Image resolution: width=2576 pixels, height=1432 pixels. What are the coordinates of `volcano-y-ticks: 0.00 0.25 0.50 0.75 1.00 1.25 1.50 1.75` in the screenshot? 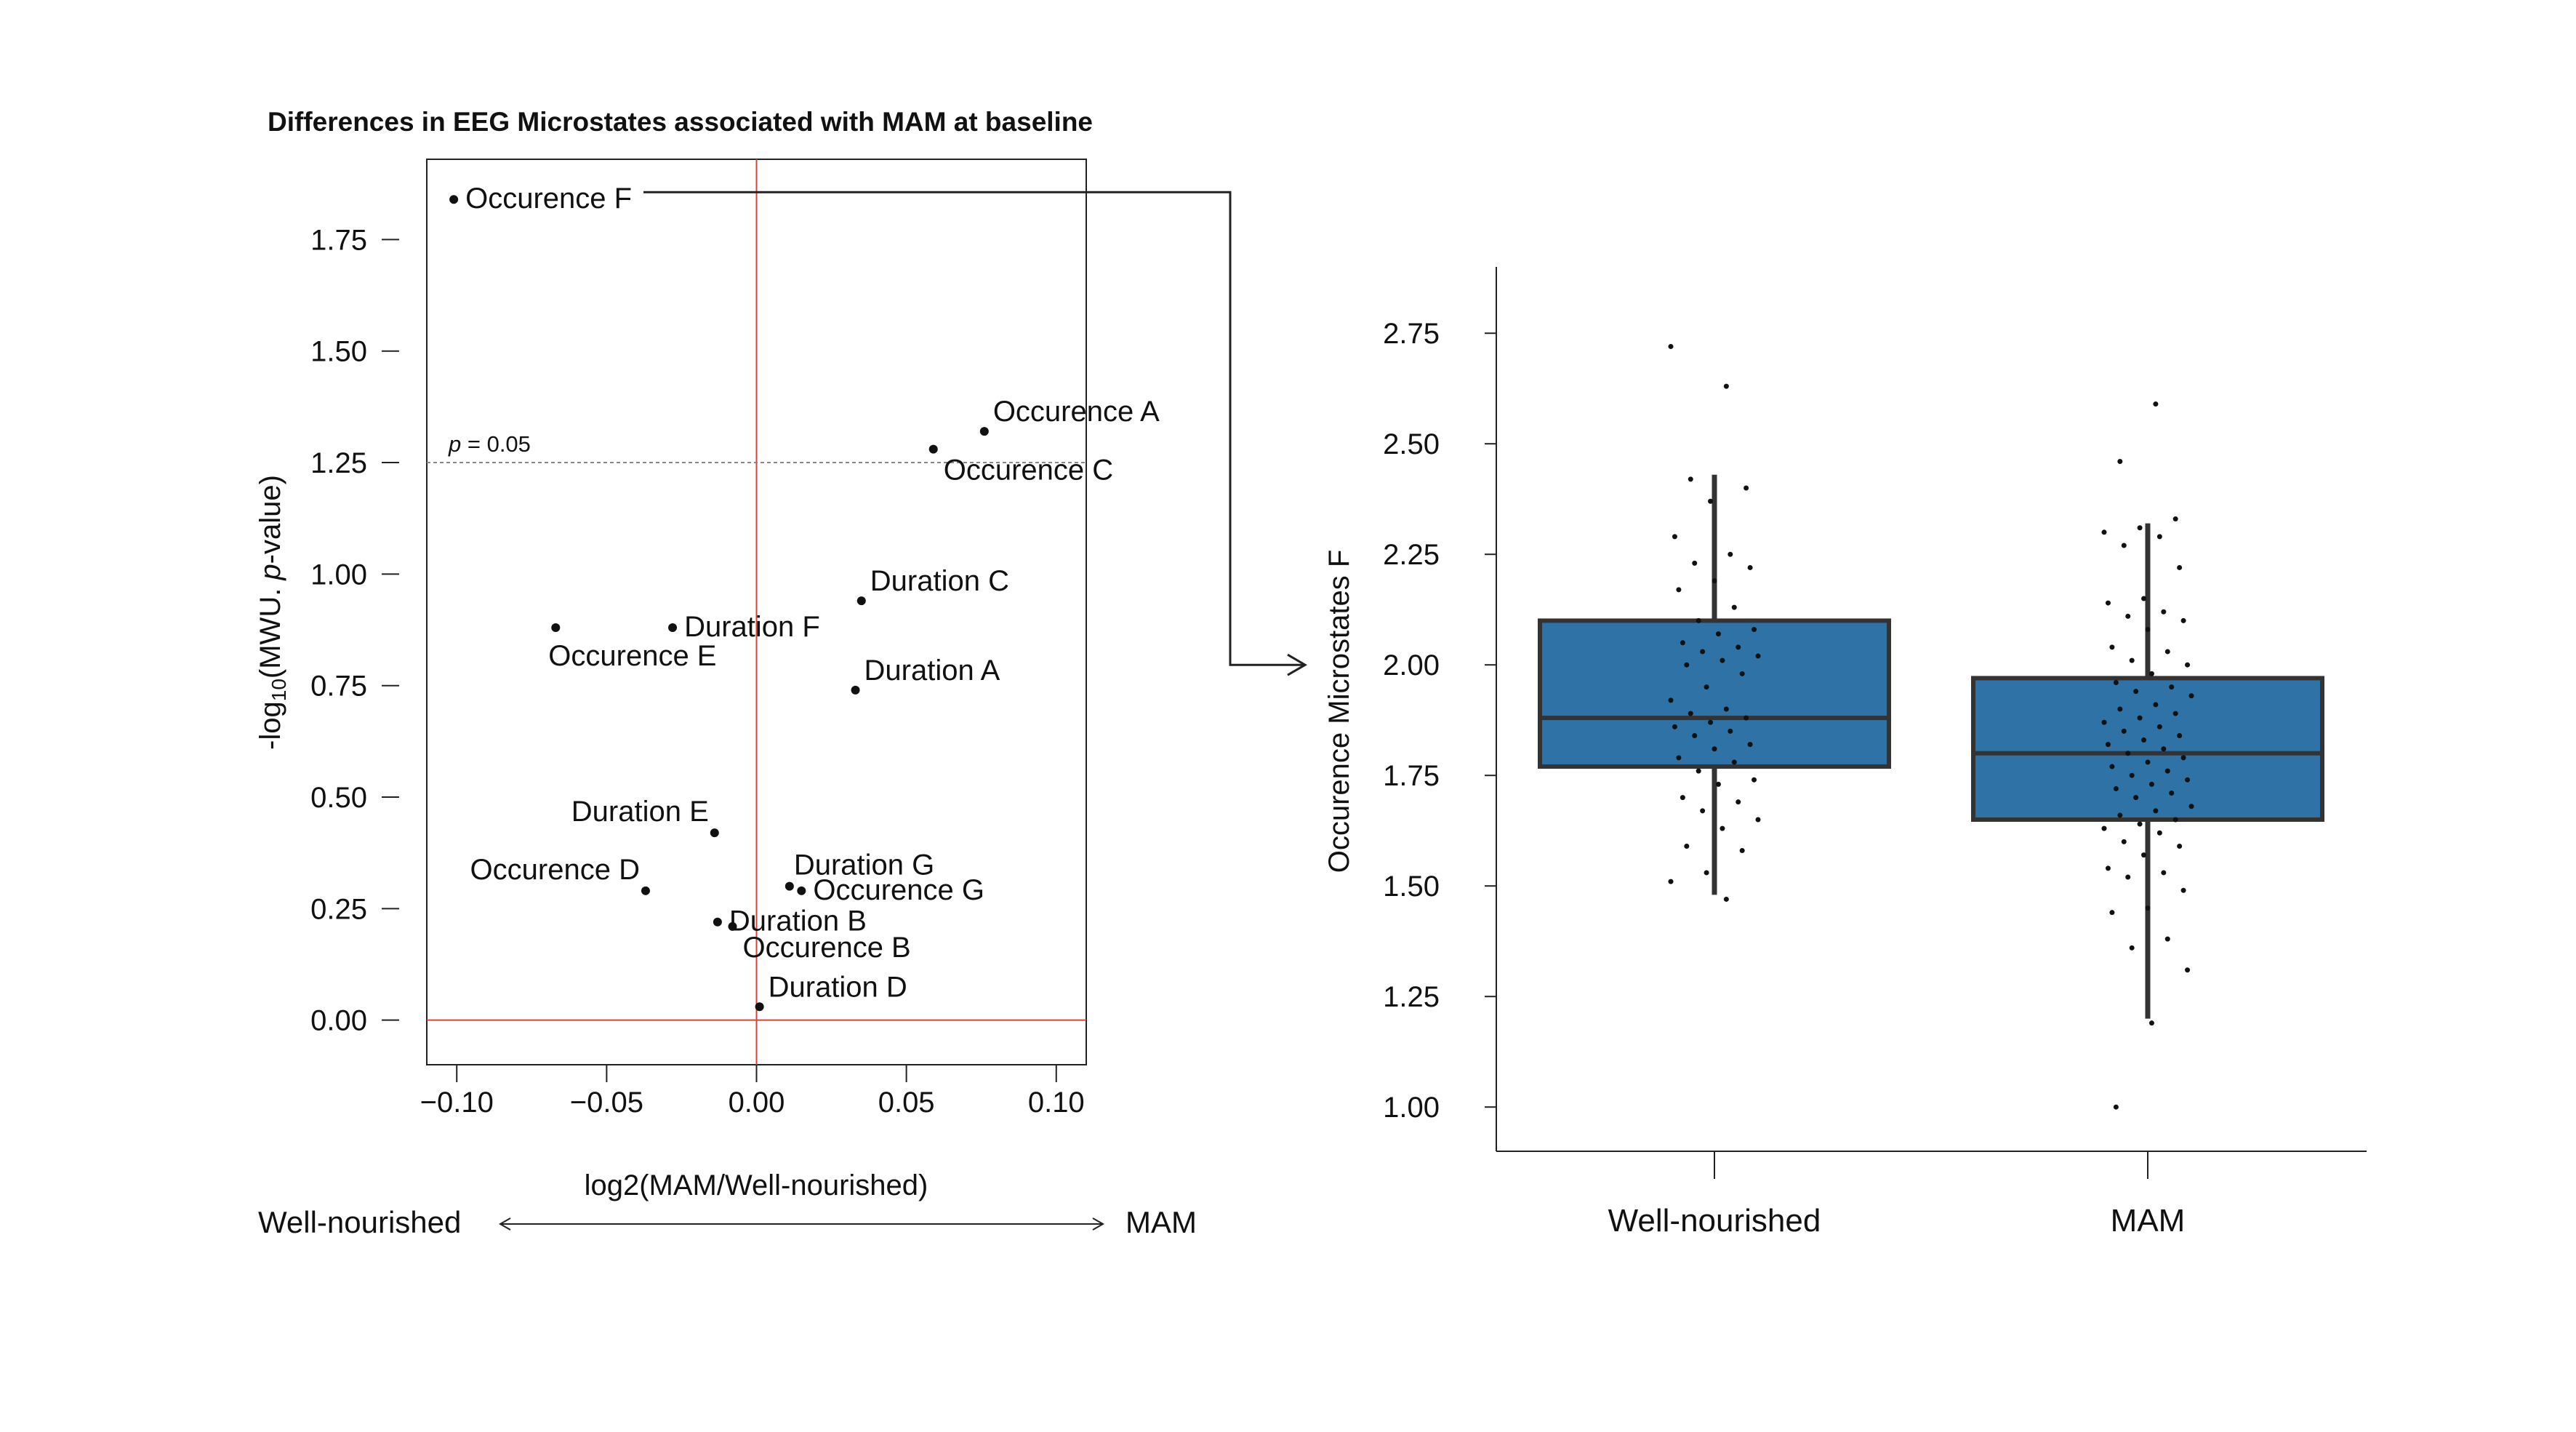 It's located at (354, 630).